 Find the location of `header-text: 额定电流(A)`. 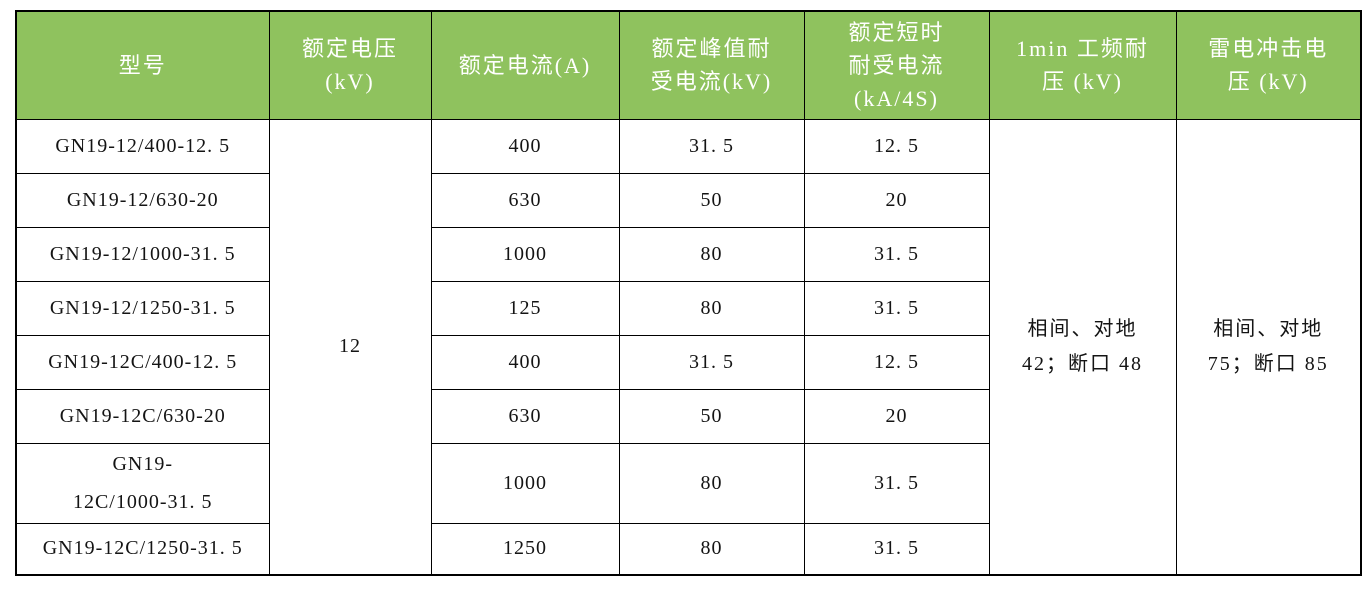

header-text: 额定电流(A) is located at coordinates (525, 65).